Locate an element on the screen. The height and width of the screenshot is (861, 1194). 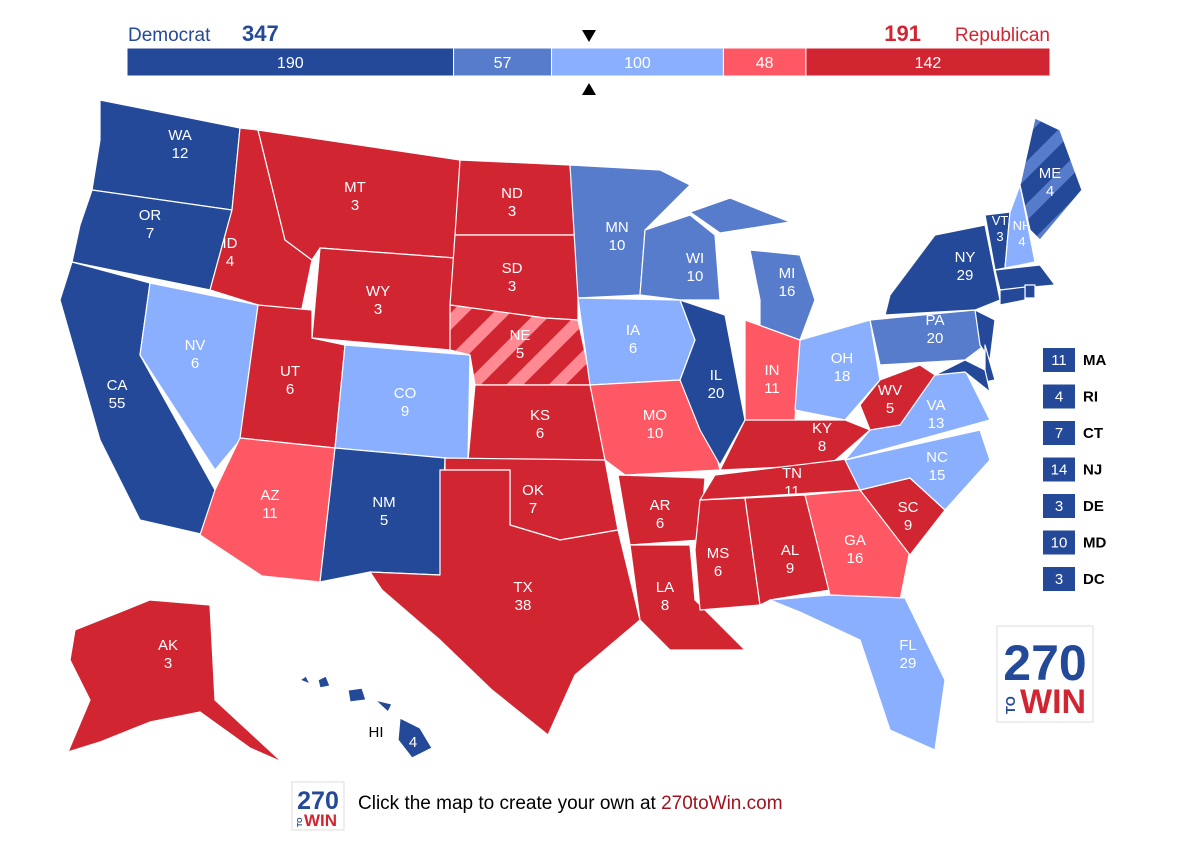
republican-total: 191 is located at coordinates (902, 33).